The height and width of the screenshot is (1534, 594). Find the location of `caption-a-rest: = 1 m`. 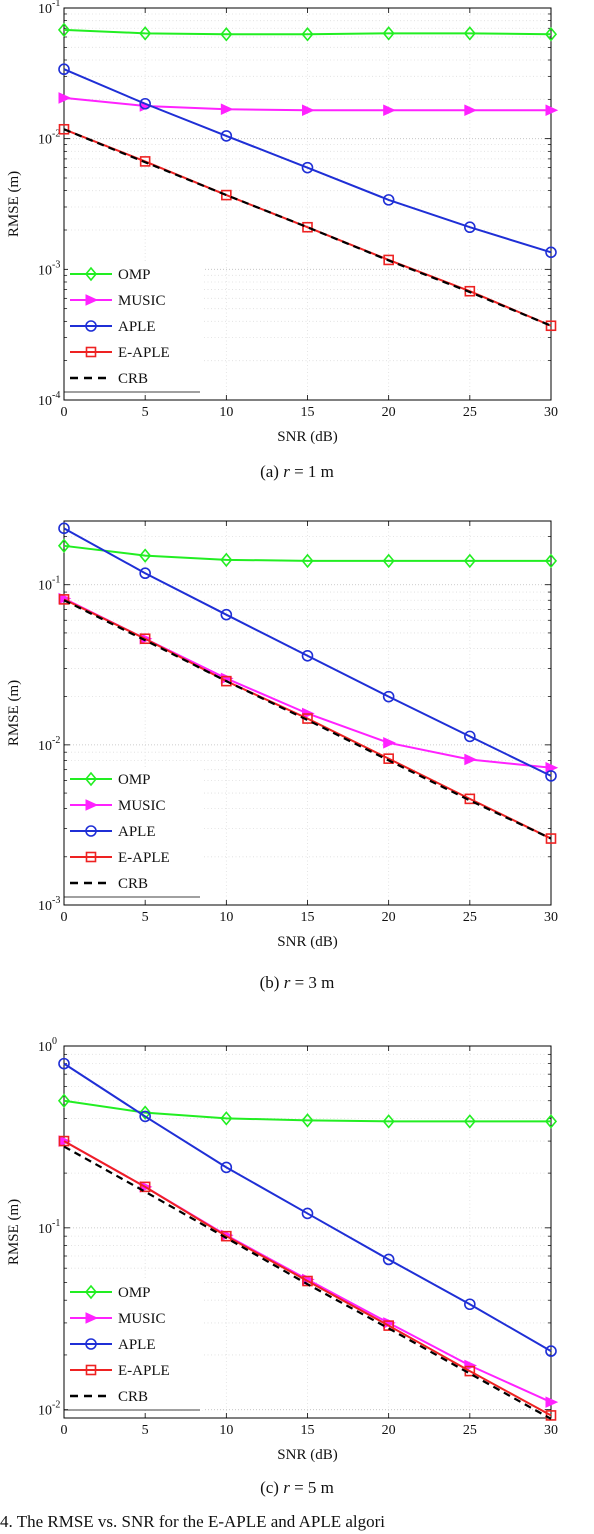

caption-a-rest: = 1 m is located at coordinates (311, 471).